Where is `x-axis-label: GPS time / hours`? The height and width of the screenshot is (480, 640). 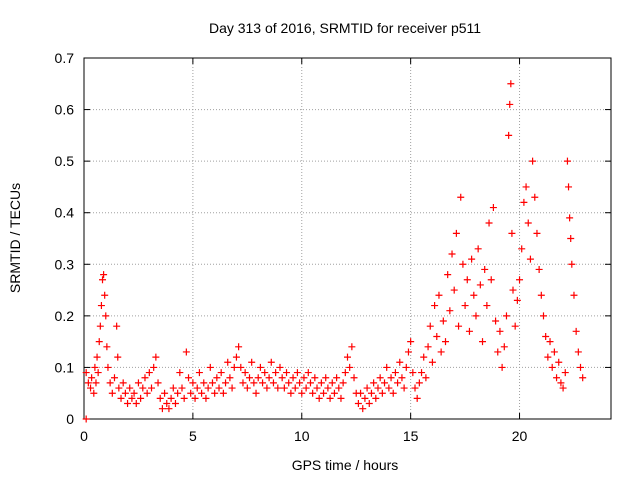
x-axis-label: GPS time / hours is located at coordinates (345, 465).